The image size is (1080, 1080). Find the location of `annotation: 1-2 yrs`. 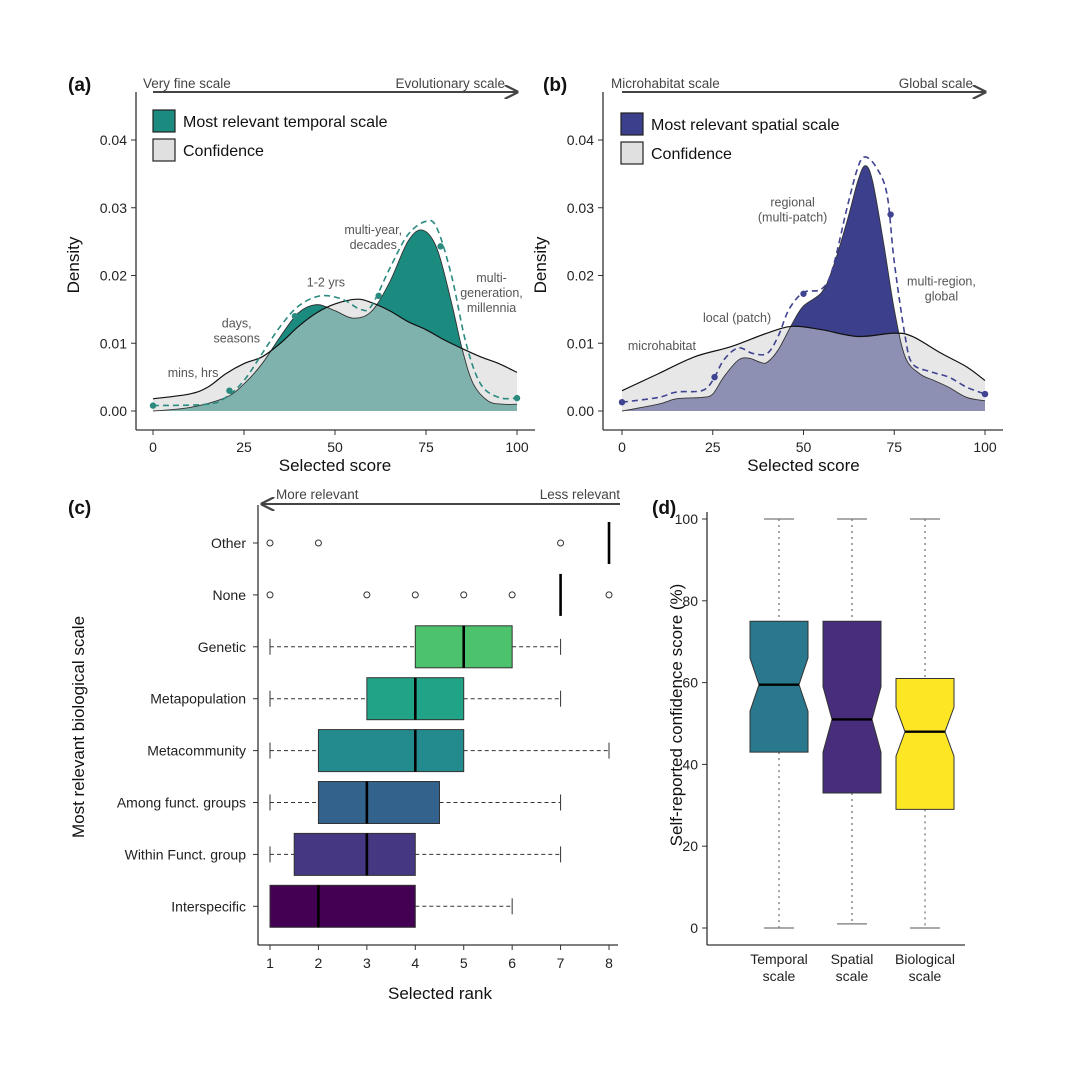

annotation: 1-2 yrs is located at coordinates (326, 282).